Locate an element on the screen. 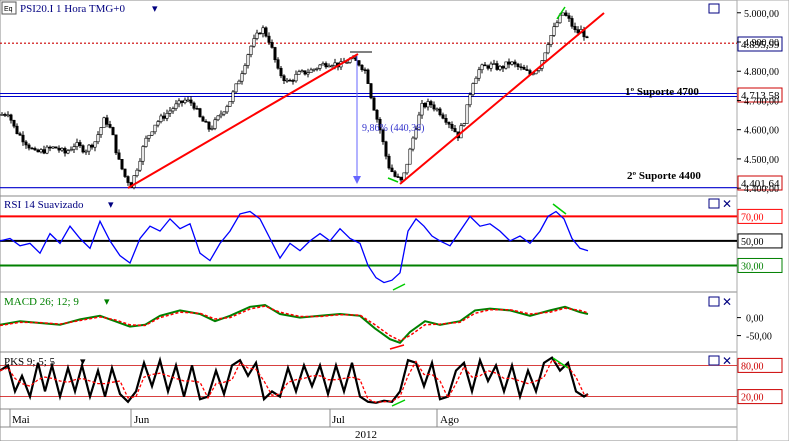 This screenshot has height=441, width=789. divergence-marker-pks-low is located at coordinates (398, 403).